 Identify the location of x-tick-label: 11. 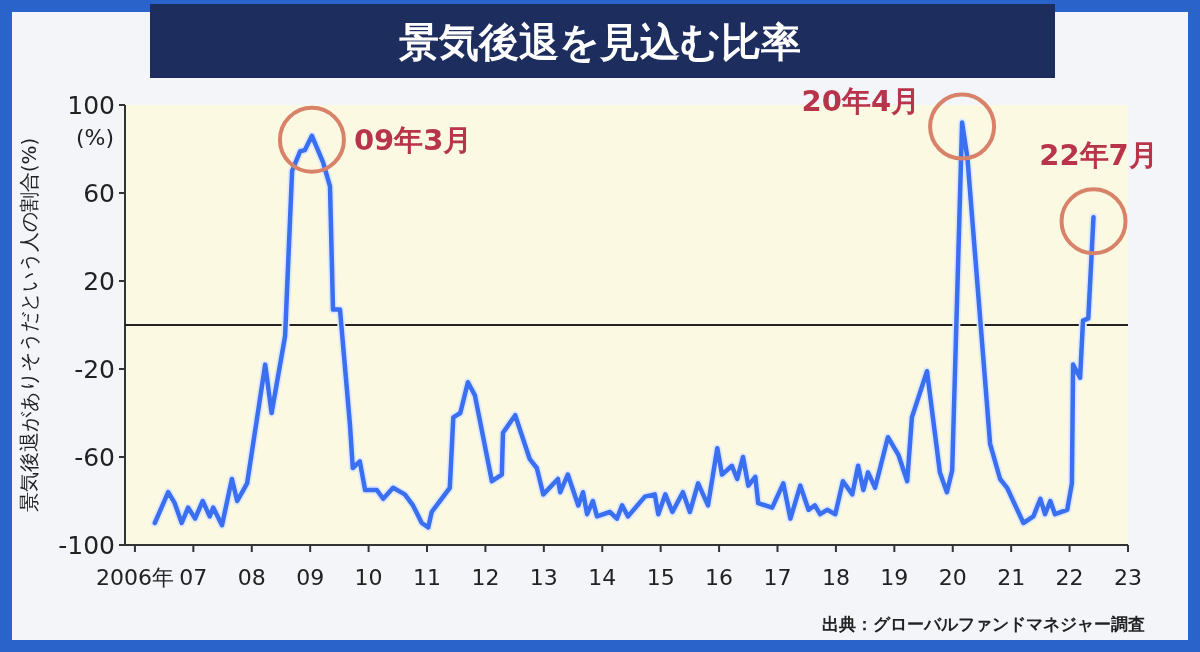
(427, 577).